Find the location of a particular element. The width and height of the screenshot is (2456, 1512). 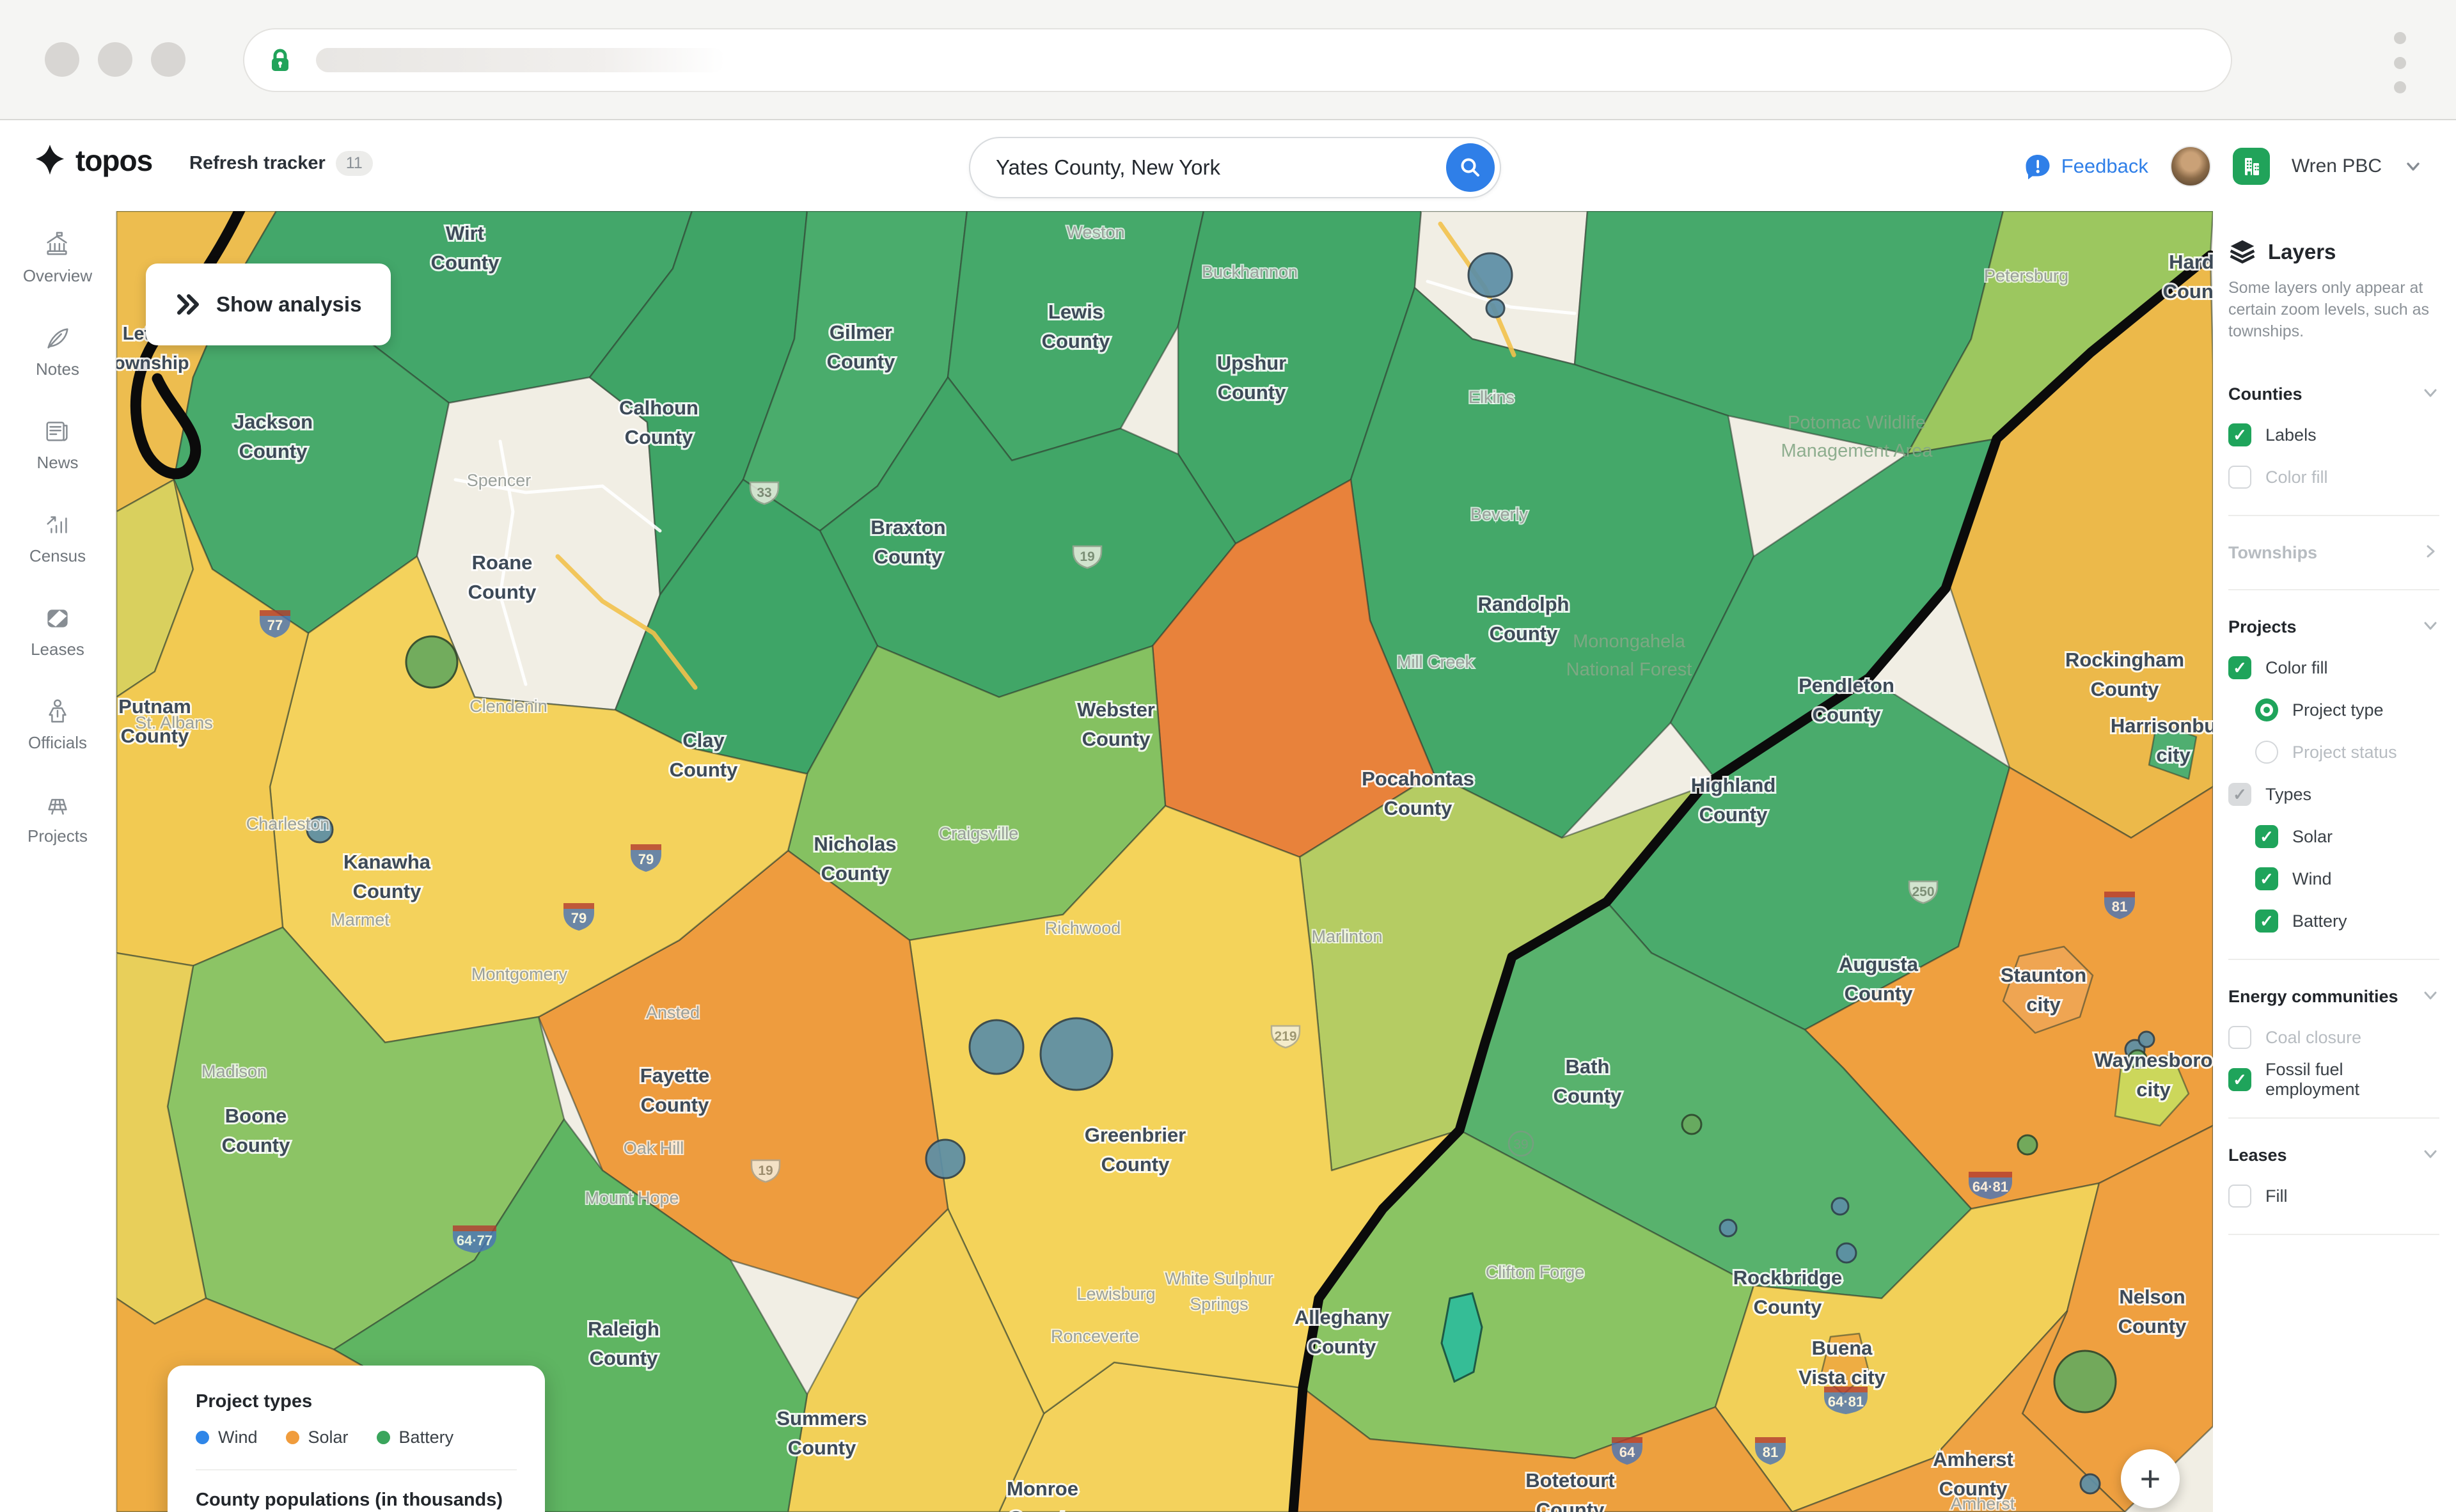

refresh-tracker: Refresh tracker 11 is located at coordinates (281, 163).